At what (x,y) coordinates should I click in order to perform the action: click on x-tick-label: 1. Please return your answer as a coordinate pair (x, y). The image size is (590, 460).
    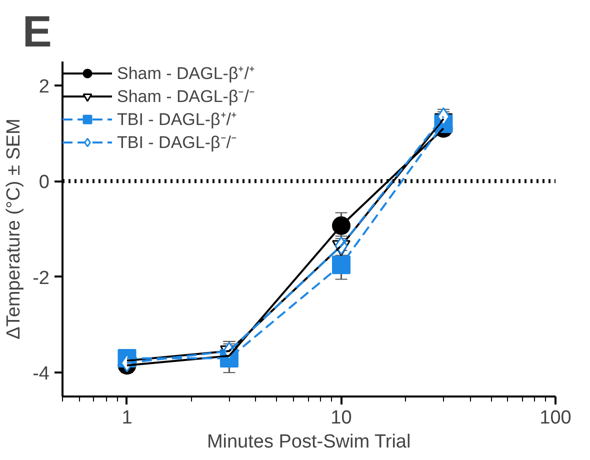
    Looking at the image, I should click on (127, 418).